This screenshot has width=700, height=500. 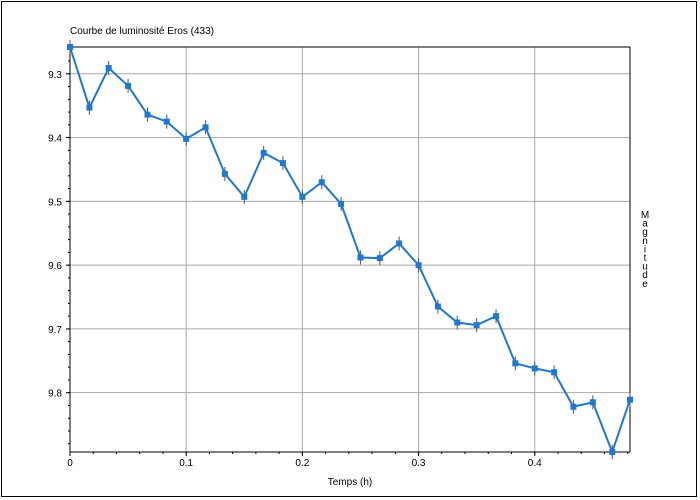 What do you see at coordinates (348, 460) in the screenshot?
I see `x-axis: 0 0.1 0.2 0.3 0.4` at bounding box center [348, 460].